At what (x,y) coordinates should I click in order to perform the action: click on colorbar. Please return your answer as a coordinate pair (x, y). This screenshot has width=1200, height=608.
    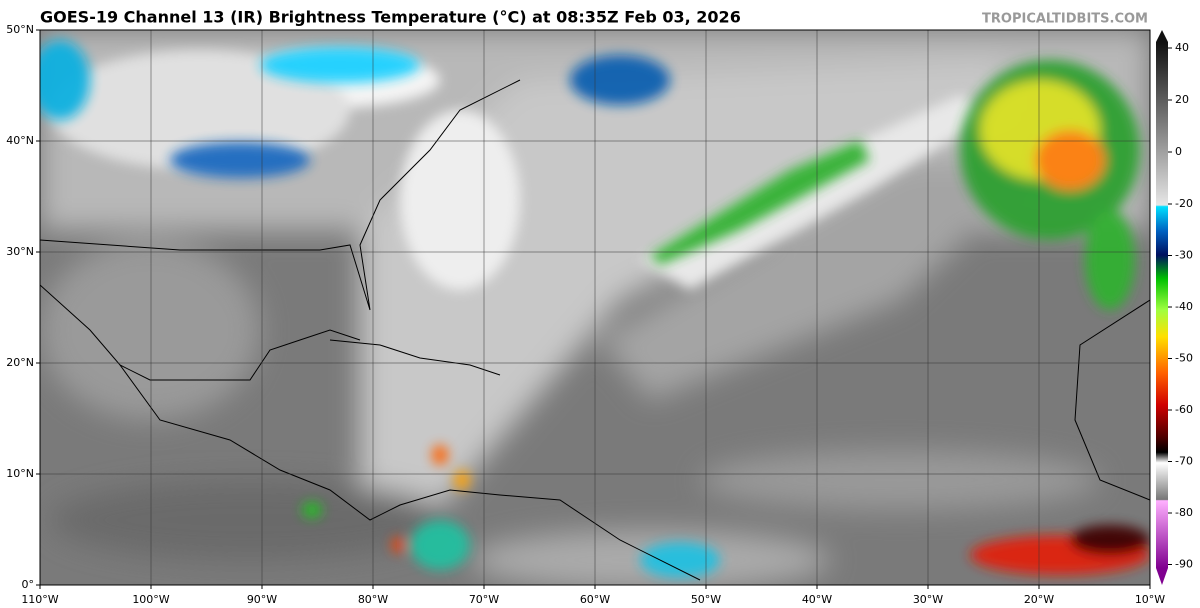
    Looking at the image, I should click on (1162, 305).